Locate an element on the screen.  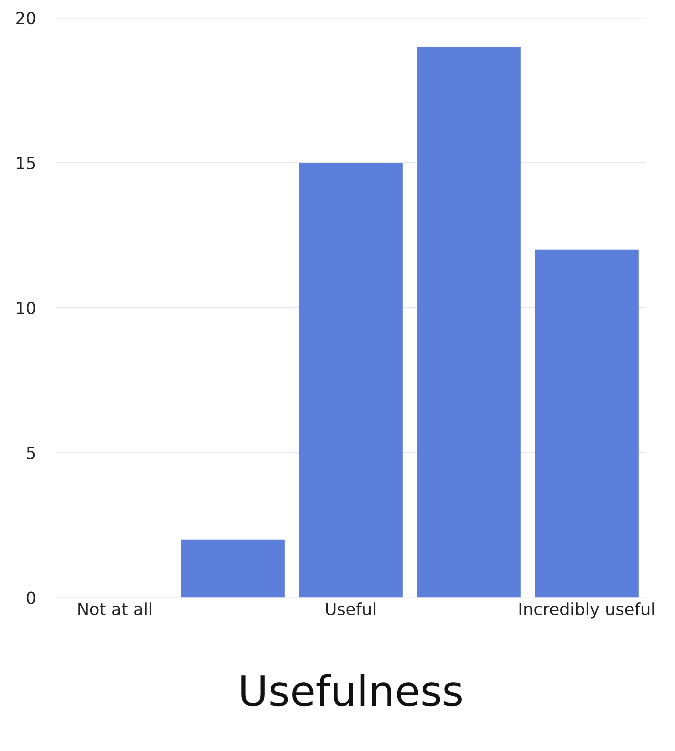
y-tick-label: 0 is located at coordinates (31, 598).